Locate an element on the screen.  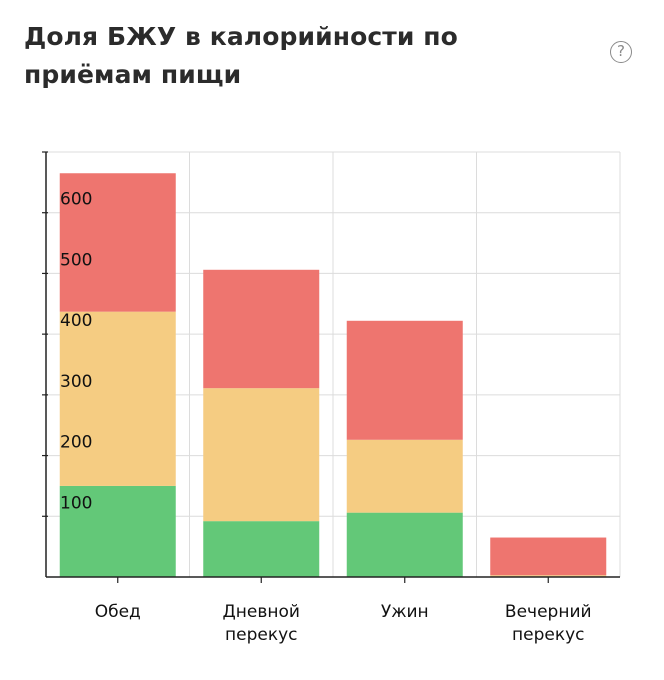
x-tick-label: Вечерний перекус is located at coordinates (548, 623).